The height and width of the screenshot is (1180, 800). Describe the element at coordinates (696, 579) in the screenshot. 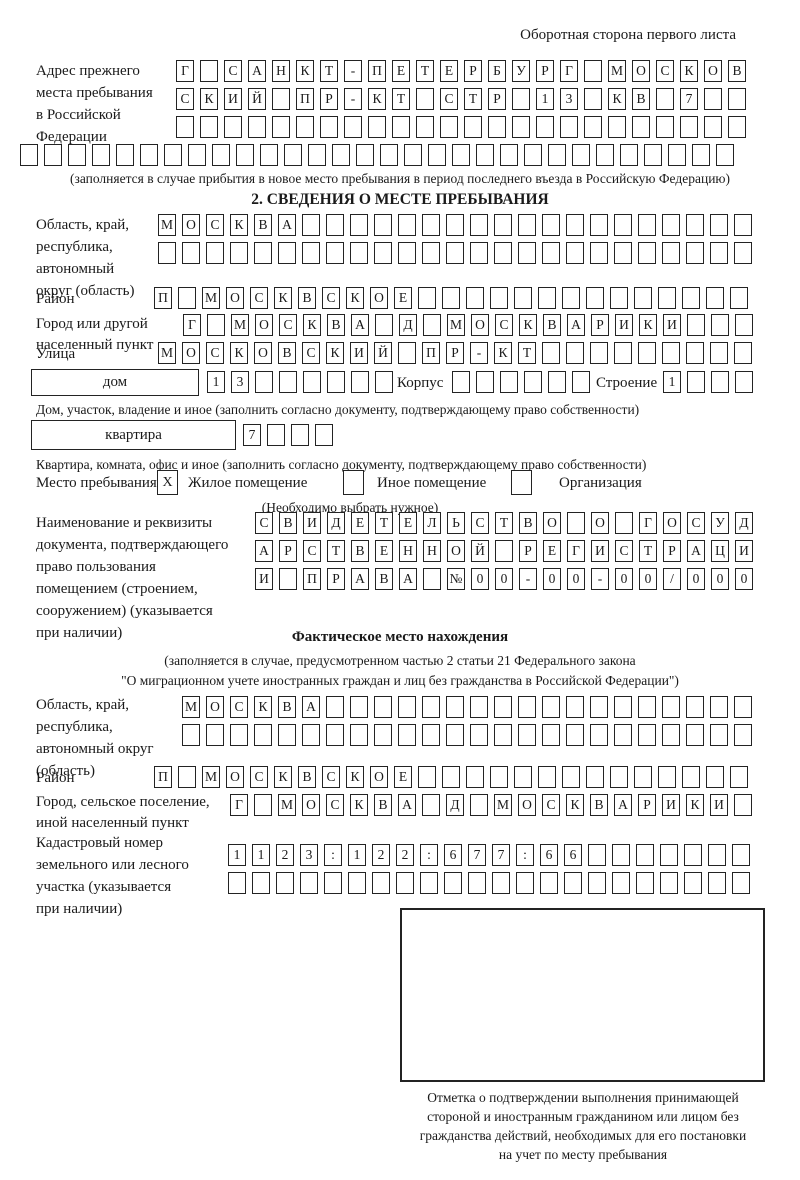

I see `char-cell: 0` at that location.